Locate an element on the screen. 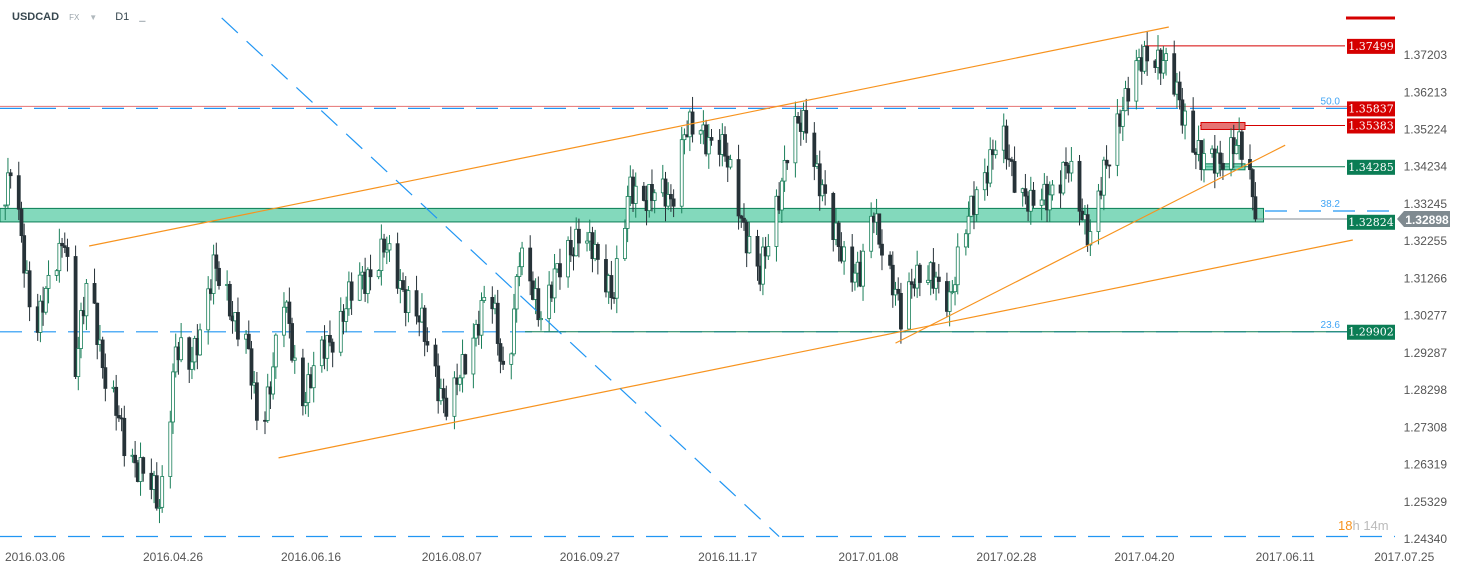  price-label: 1.34285 is located at coordinates (1371, 167).